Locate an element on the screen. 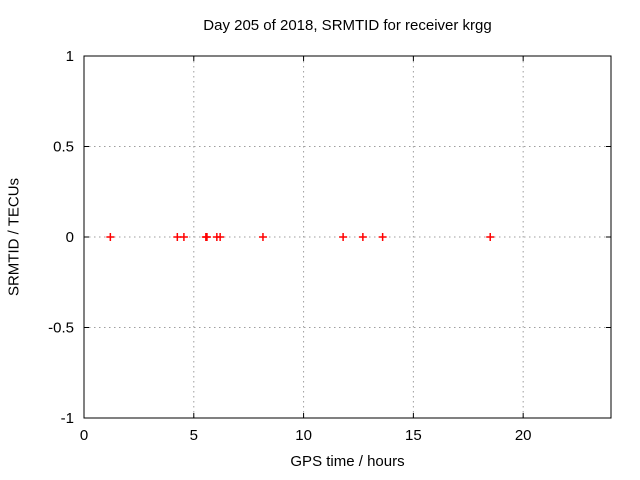 The image size is (640, 480). x-tick-label: 0 is located at coordinates (84, 435).